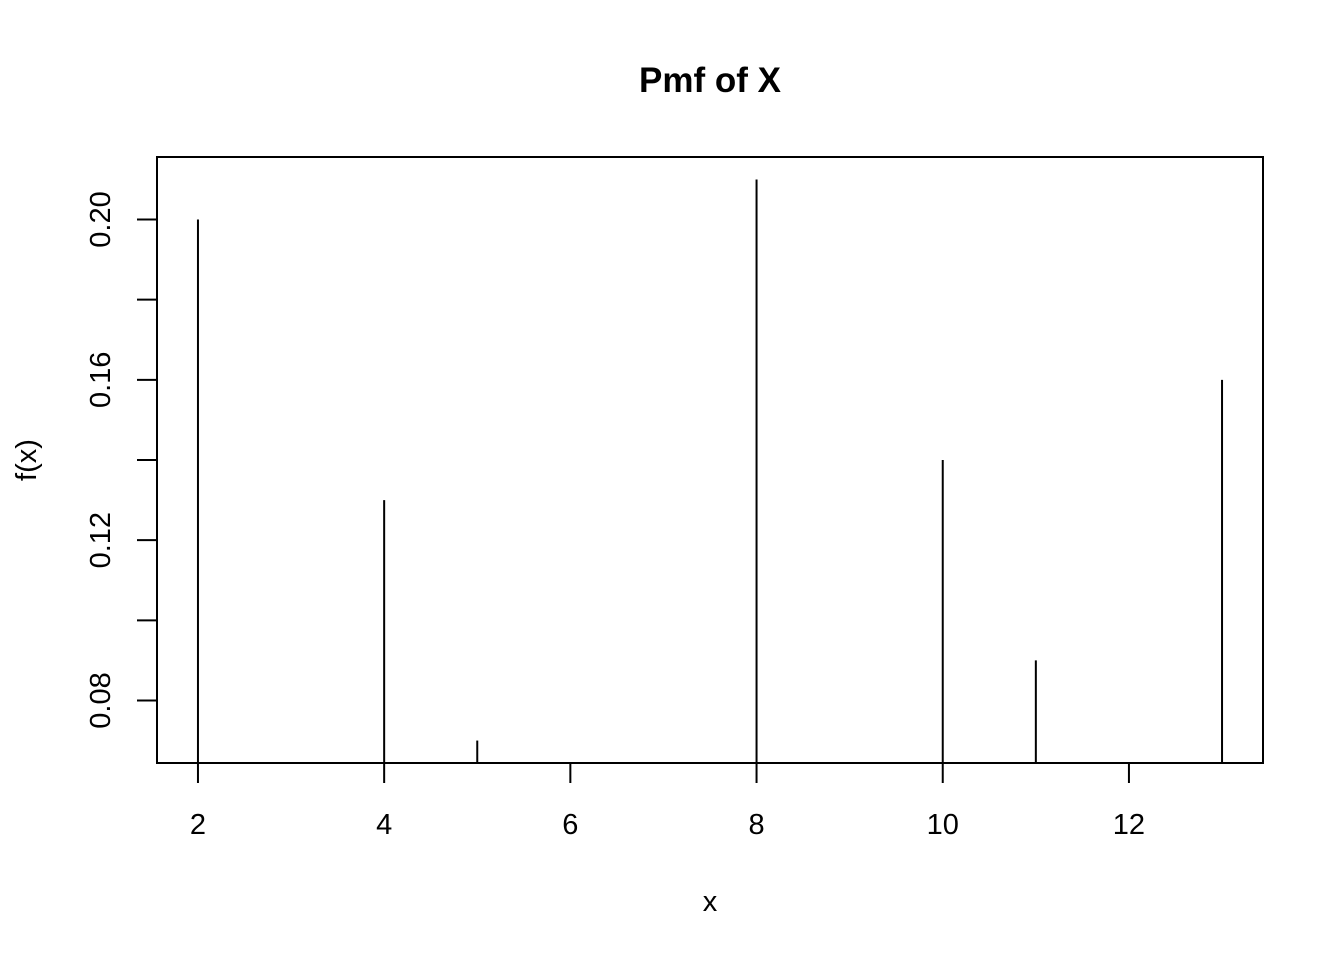  I want to click on x-axis: 2 4 6 8 10 12, so click(667, 802).